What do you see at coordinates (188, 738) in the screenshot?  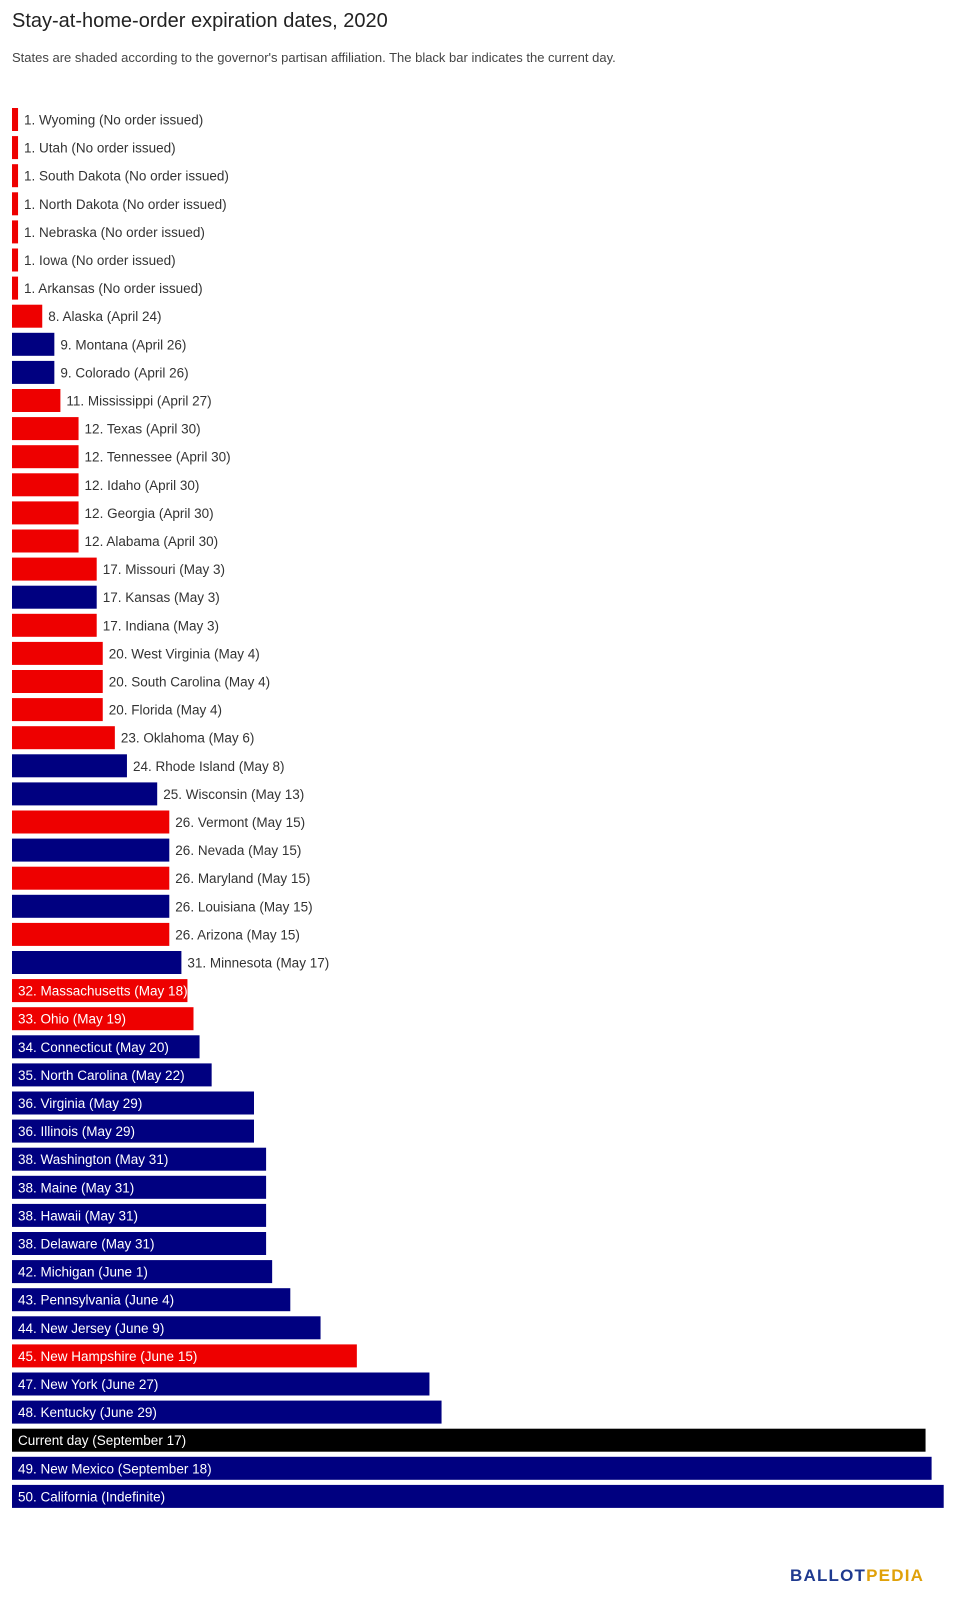 I see `bar-label-22: 23. Oklahoma (May 6)` at bounding box center [188, 738].